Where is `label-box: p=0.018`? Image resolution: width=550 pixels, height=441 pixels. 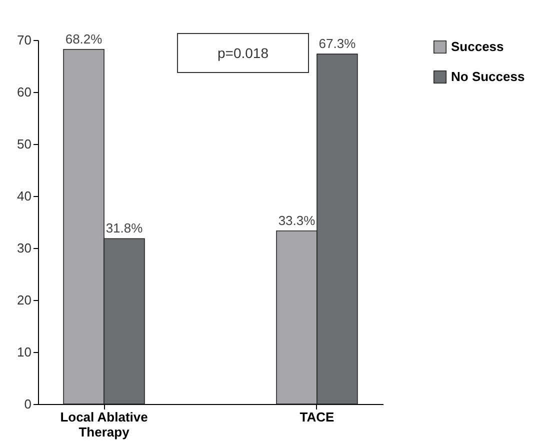 label-box: p=0.018 is located at coordinates (243, 53).